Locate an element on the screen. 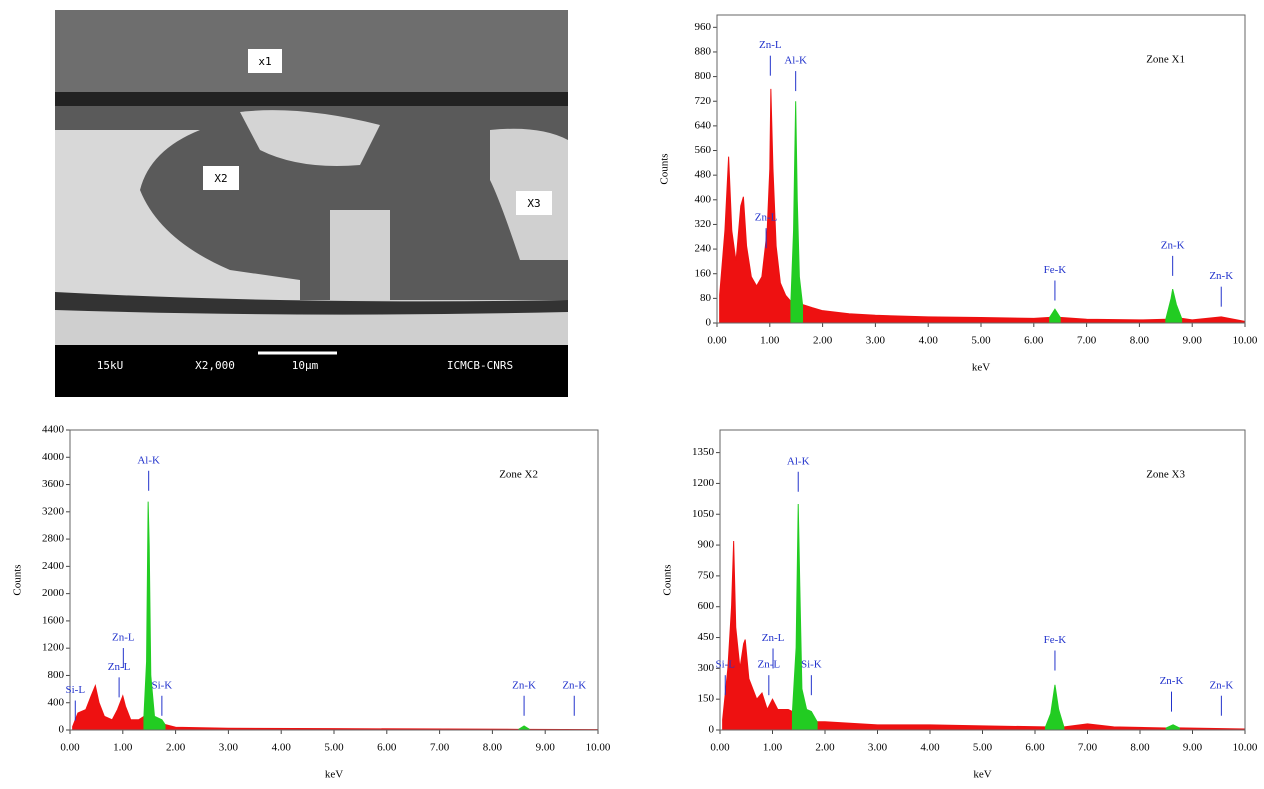 The height and width of the screenshot is (789, 1264). magnification: X2,000 is located at coordinates (215, 365).